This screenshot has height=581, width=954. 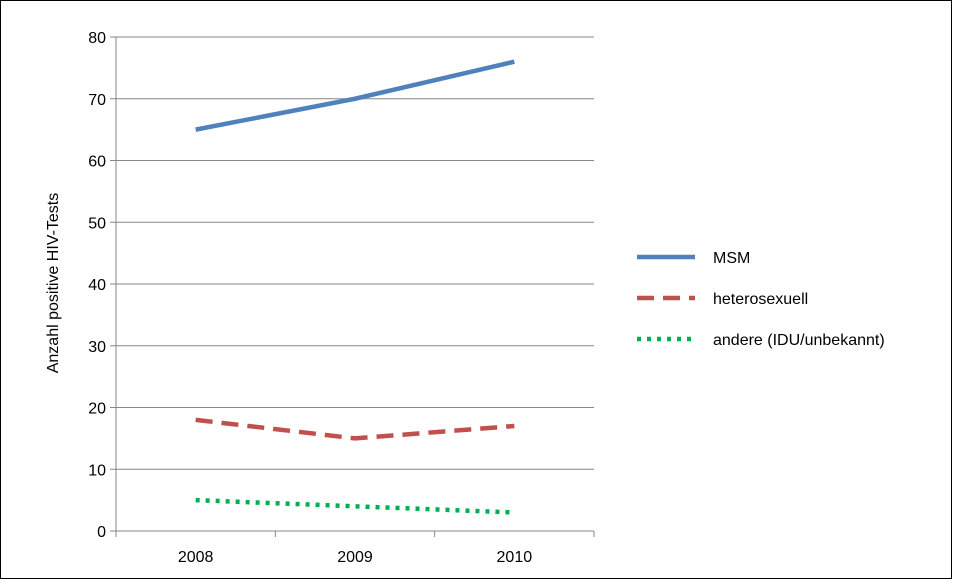 I want to click on y-tick-label: 70, so click(x=97, y=100).